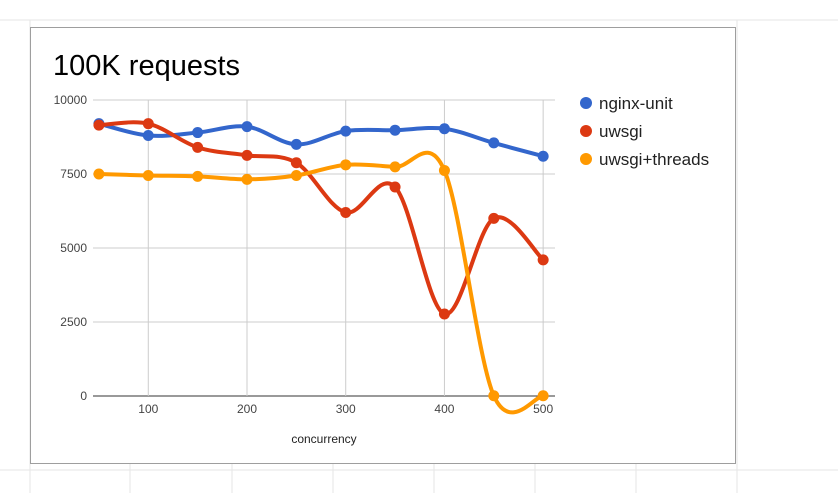 Image resolution: width=838 pixels, height=493 pixels. I want to click on y-tick-label: 5000, so click(73, 248).